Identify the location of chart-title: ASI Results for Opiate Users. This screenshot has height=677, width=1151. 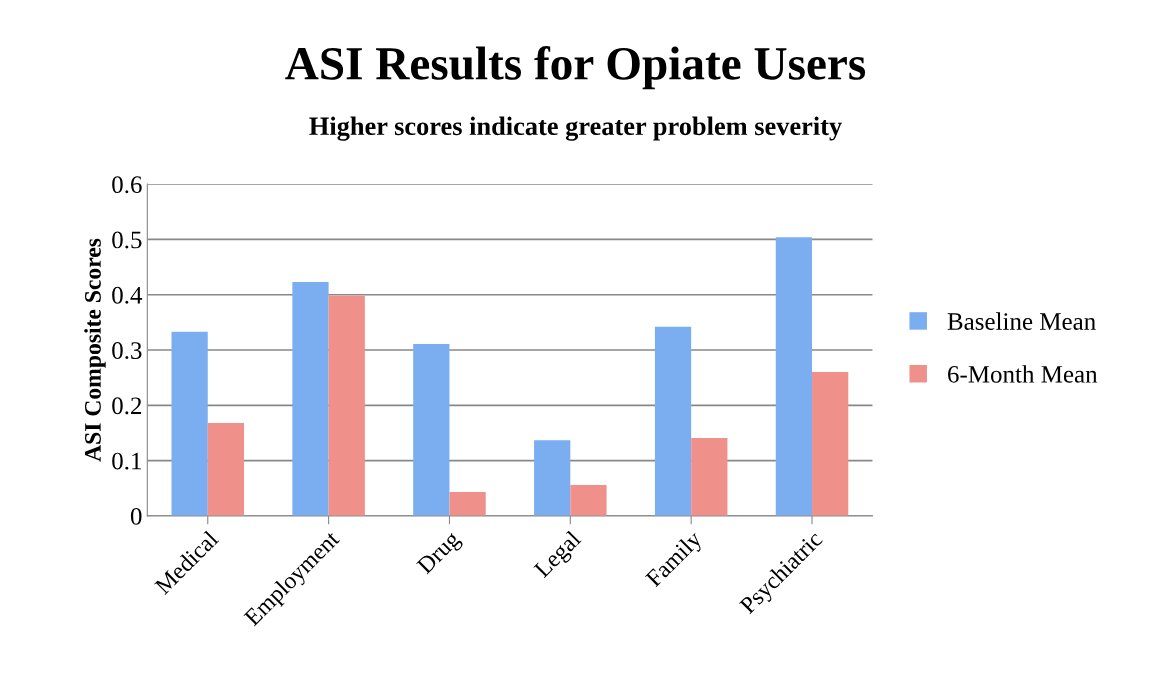
(575, 68).